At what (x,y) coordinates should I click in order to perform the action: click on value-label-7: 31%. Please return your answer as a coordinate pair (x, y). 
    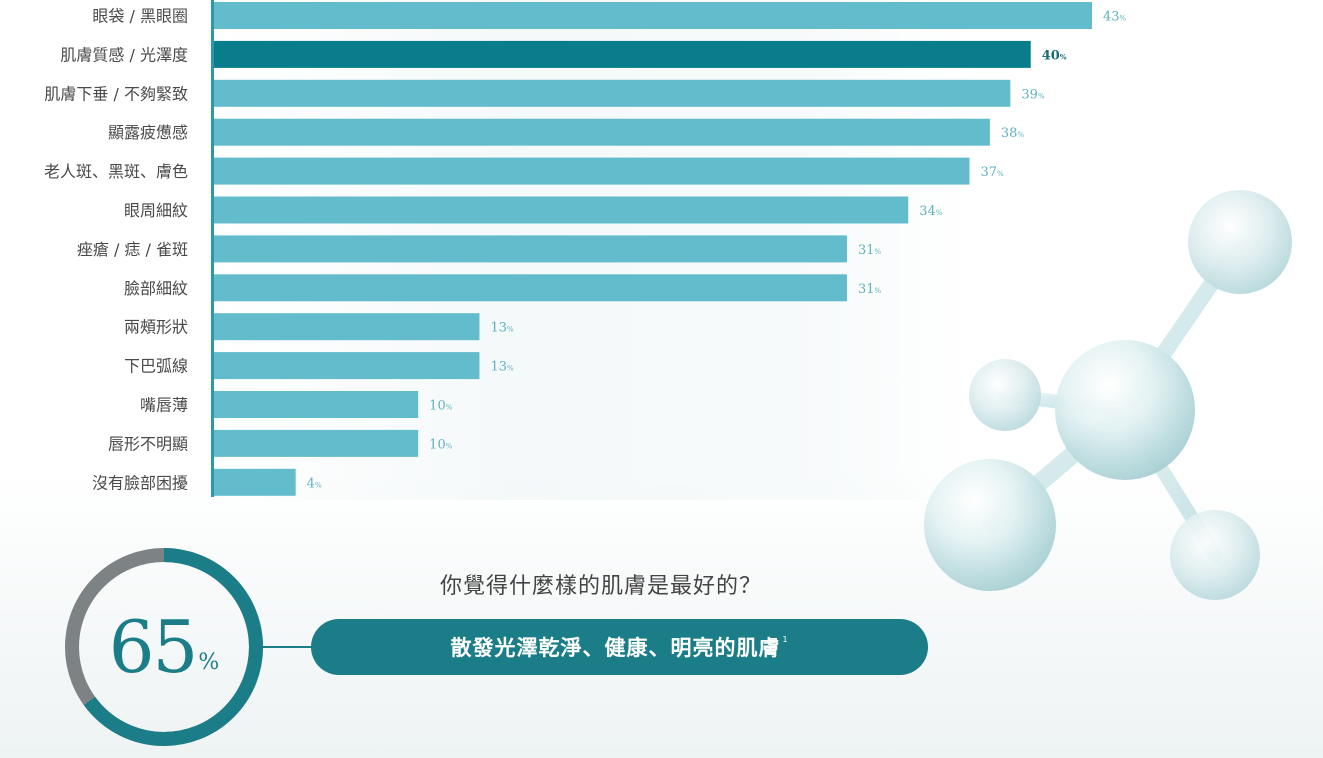
    Looking at the image, I should click on (870, 289).